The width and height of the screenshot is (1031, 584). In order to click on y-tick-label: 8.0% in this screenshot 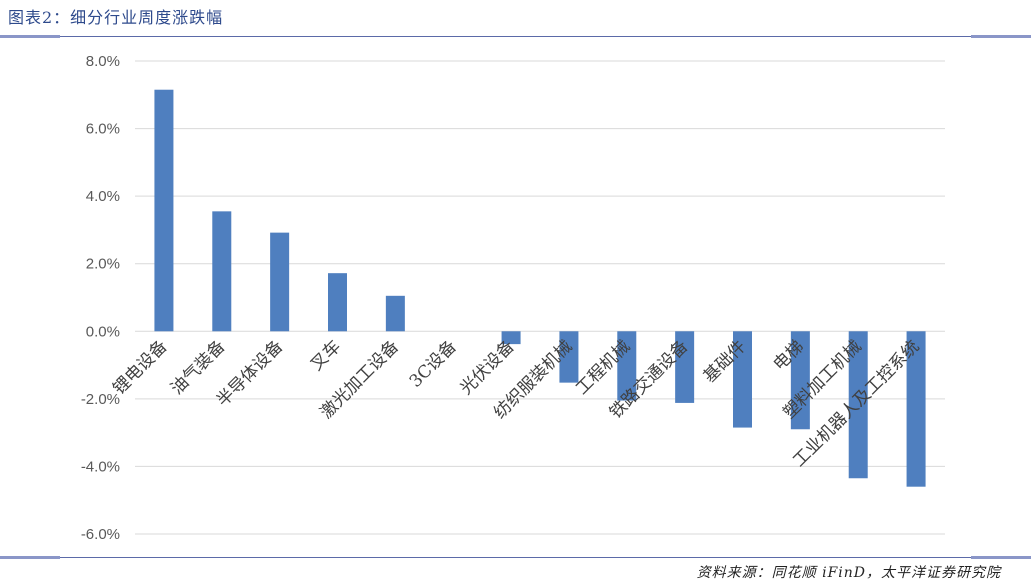, I will do `click(103, 61)`.